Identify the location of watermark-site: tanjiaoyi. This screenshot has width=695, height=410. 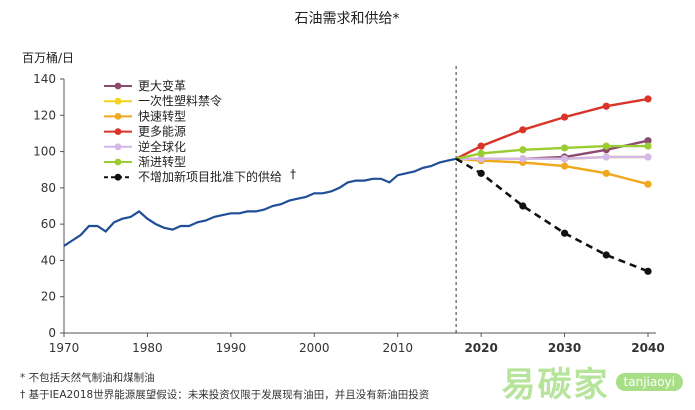
(649, 381).